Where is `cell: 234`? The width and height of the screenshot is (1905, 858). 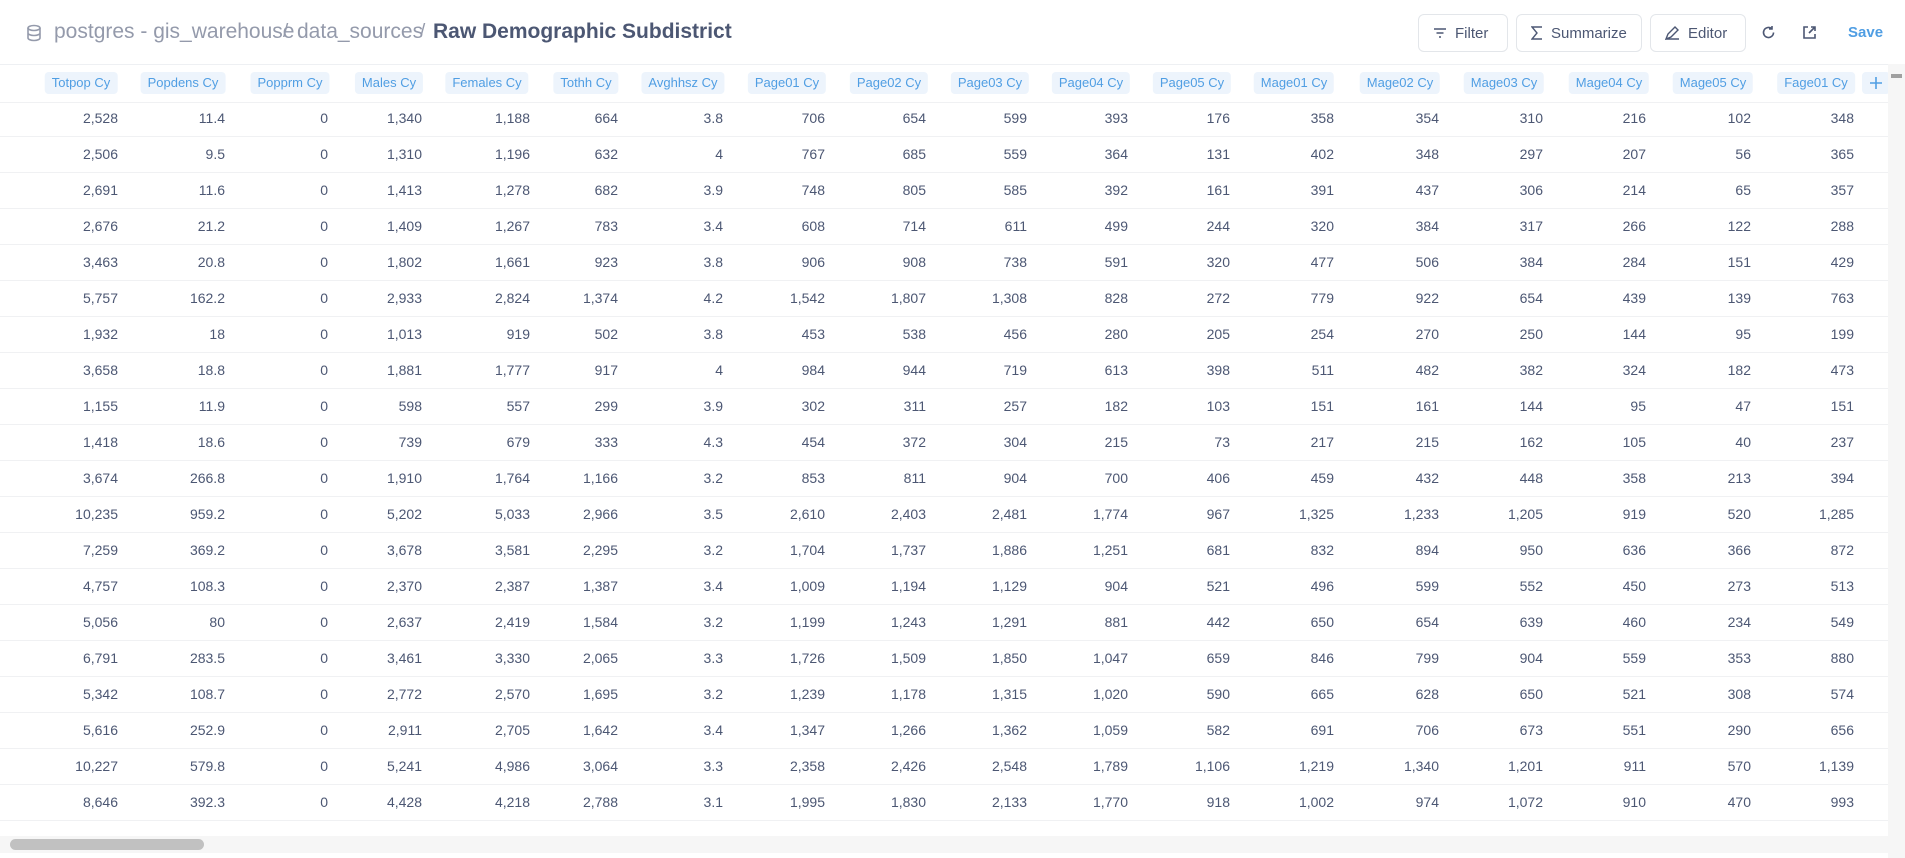
cell: 234 is located at coordinates (1739, 622).